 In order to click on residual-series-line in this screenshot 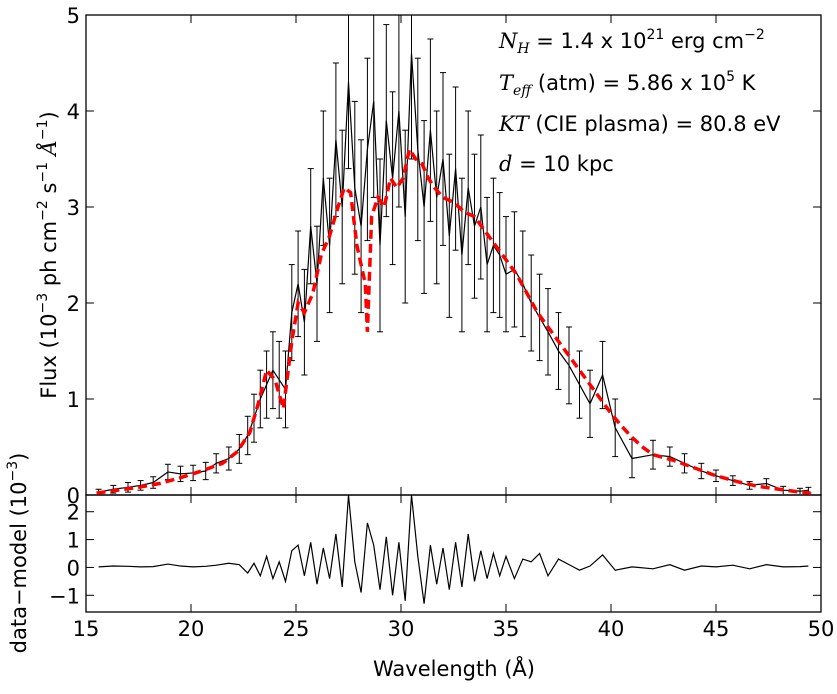, I will do `click(453, 549)`.